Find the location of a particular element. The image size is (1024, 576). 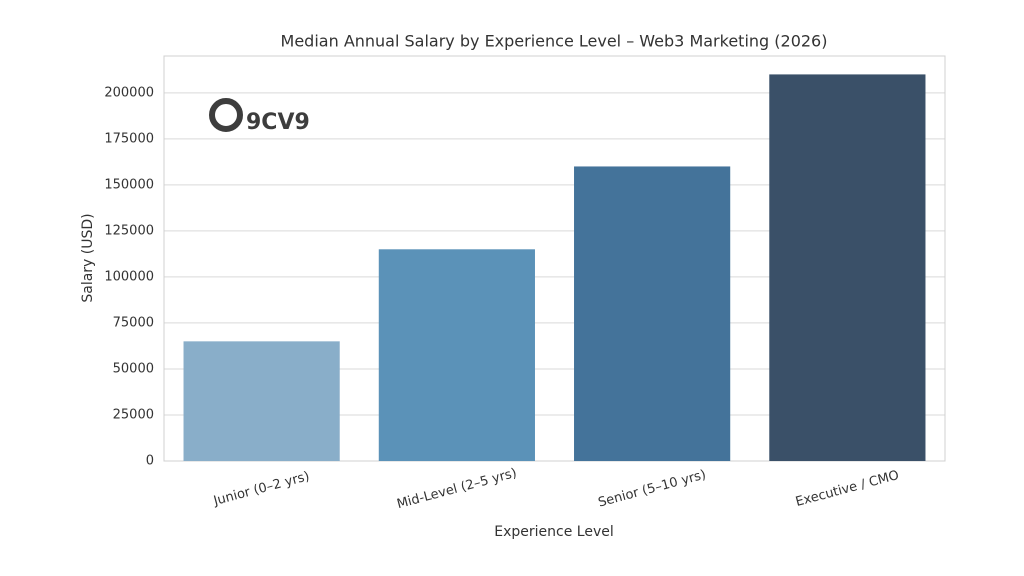

logo-icon is located at coordinates (226, 115).